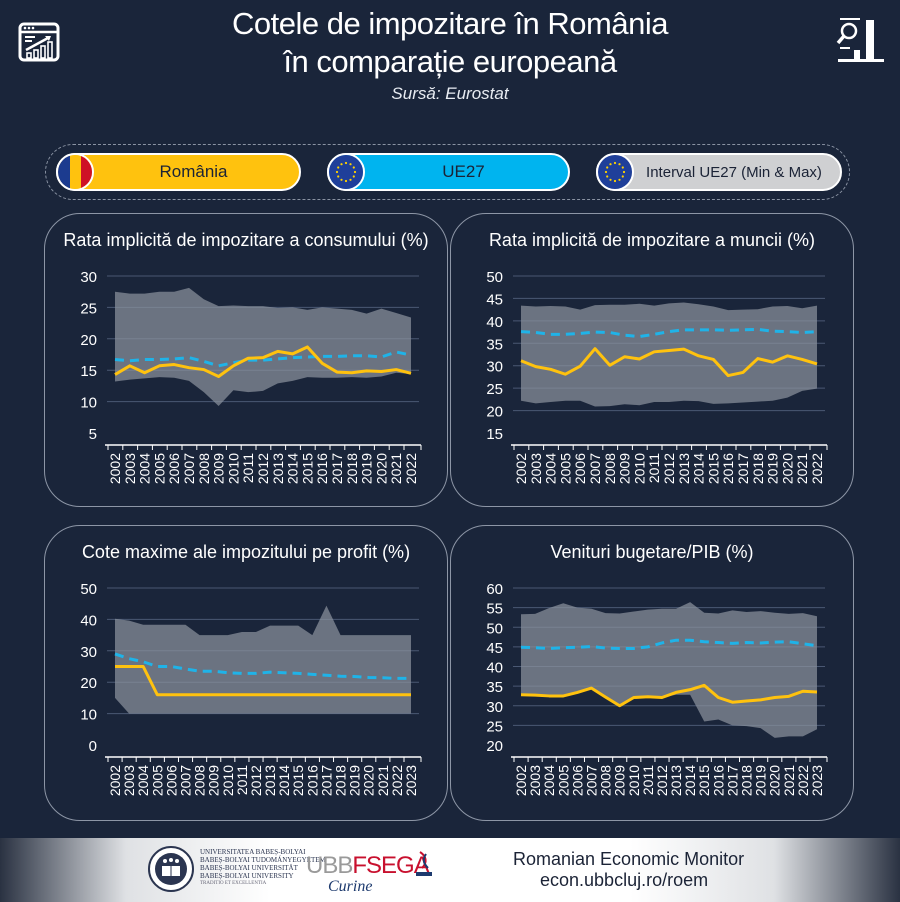 The height and width of the screenshot is (902, 900). What do you see at coordinates (860, 40) in the screenshot?
I see `search-bar-chart-icon` at bounding box center [860, 40].